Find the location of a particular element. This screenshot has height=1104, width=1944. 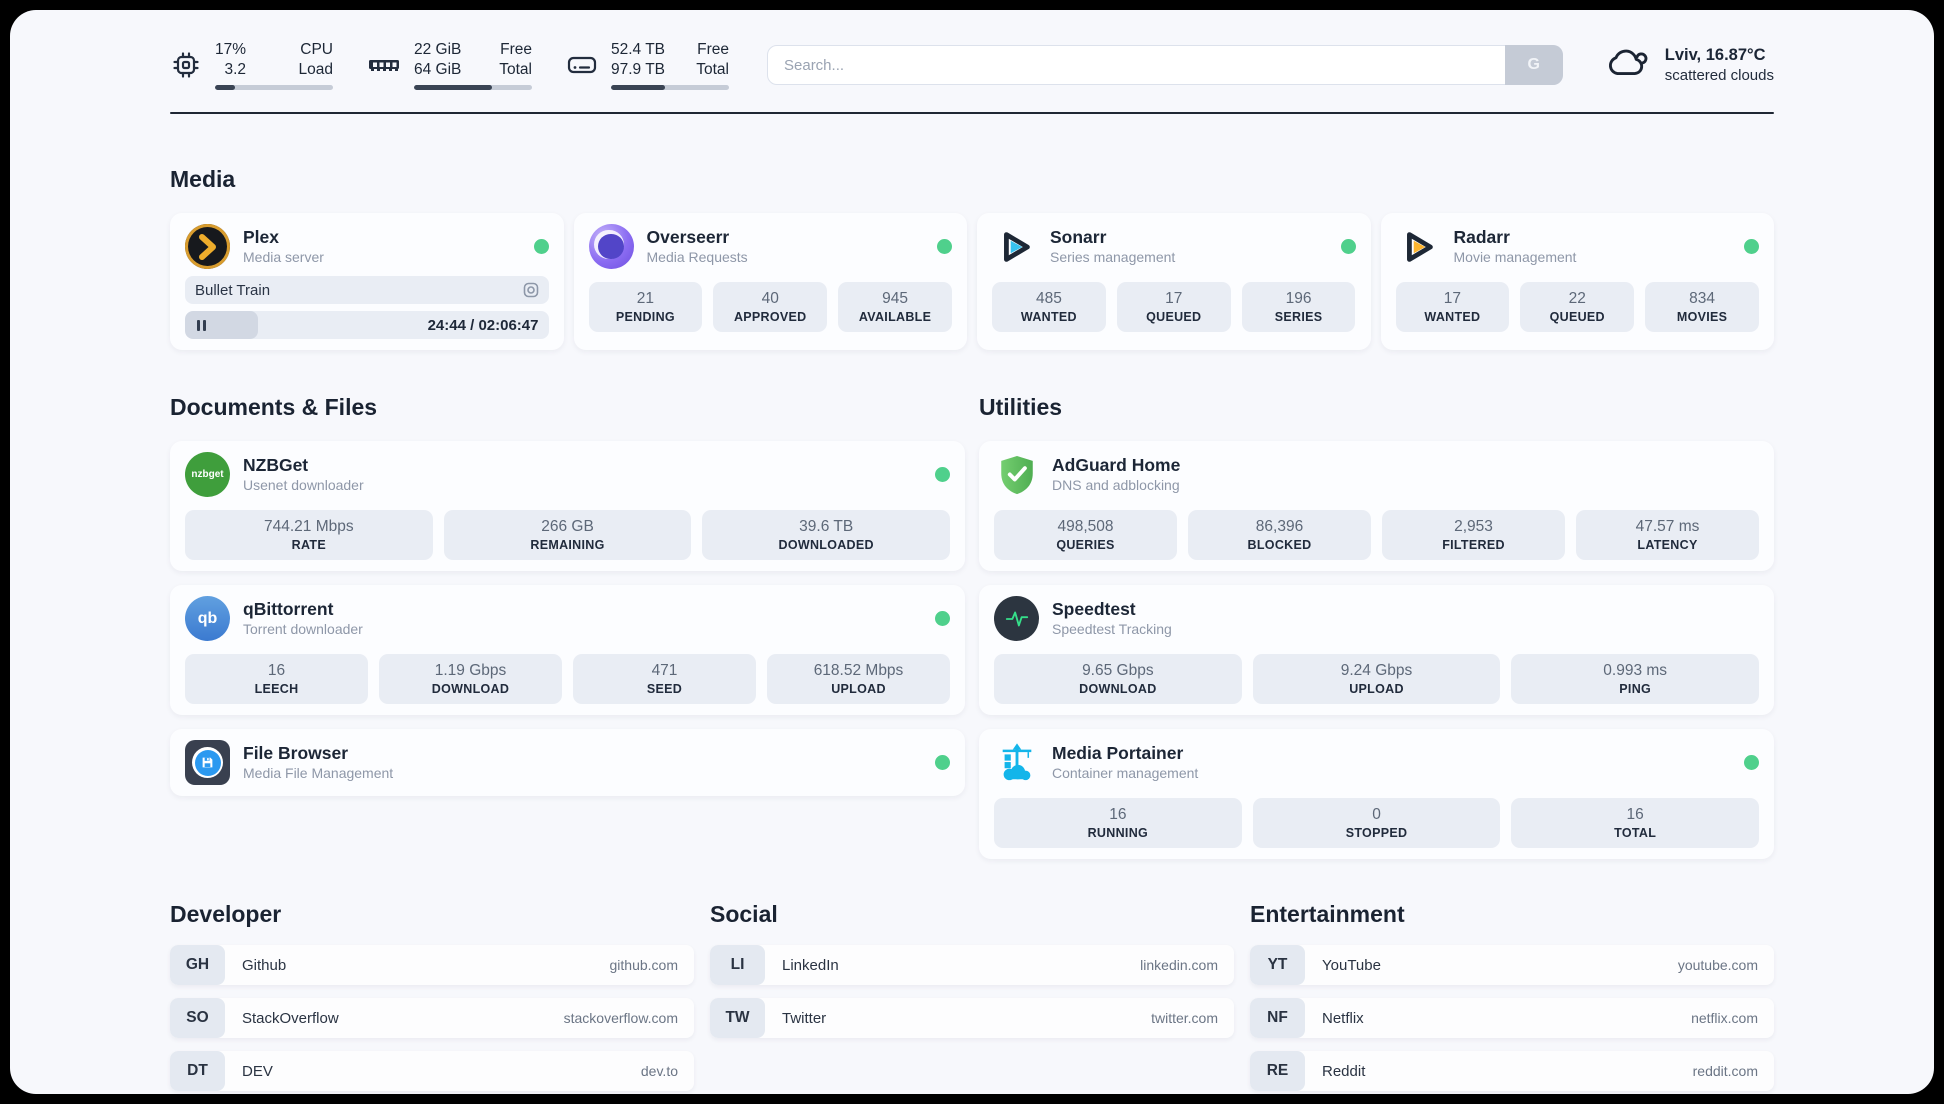

bookmark-url: reddit.com is located at coordinates (1725, 1071).